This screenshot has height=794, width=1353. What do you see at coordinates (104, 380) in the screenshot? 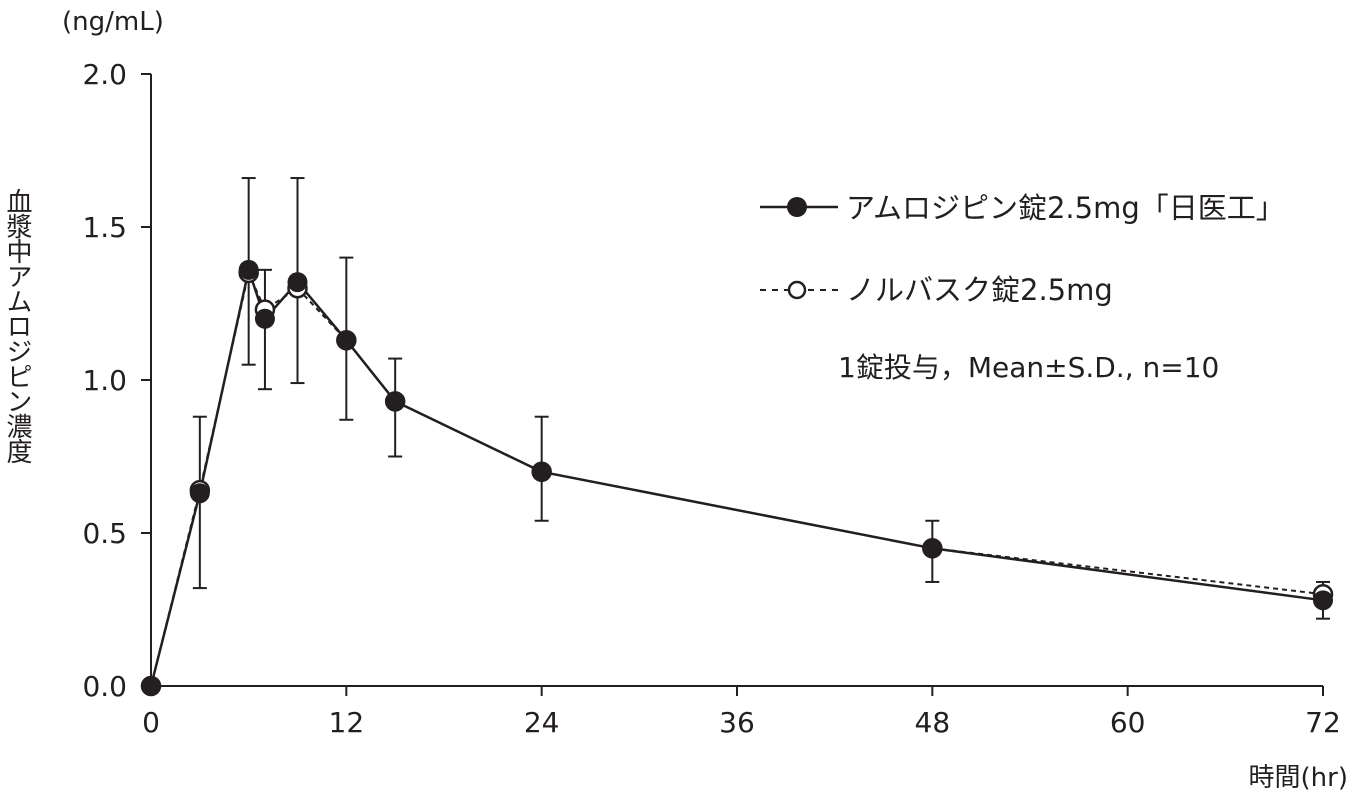
I see `y-tick-label: 1.0` at bounding box center [104, 380].